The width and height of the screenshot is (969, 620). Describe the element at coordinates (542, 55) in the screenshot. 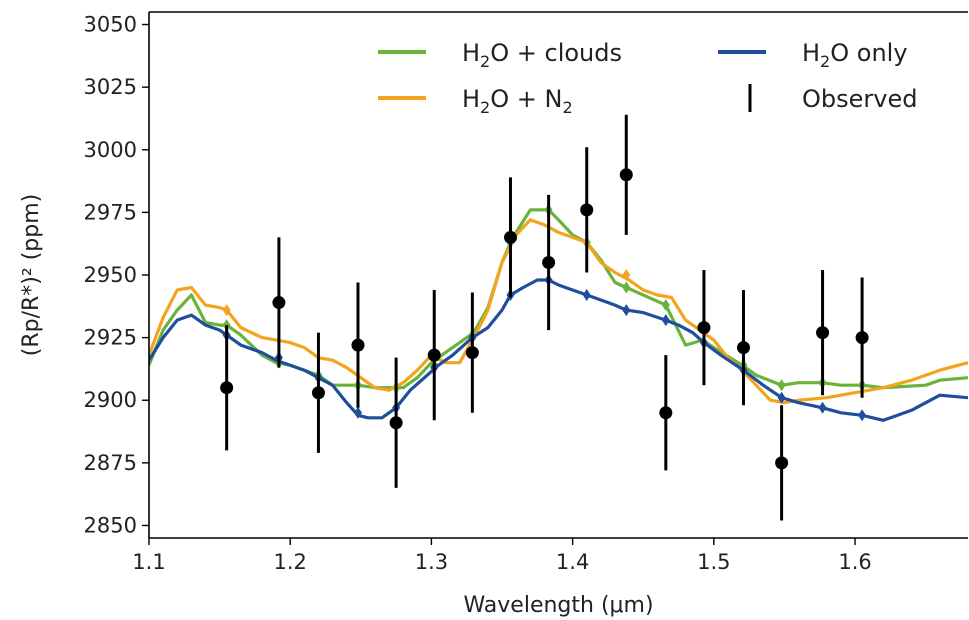

I see `legend-label: H2O + clouds` at that location.